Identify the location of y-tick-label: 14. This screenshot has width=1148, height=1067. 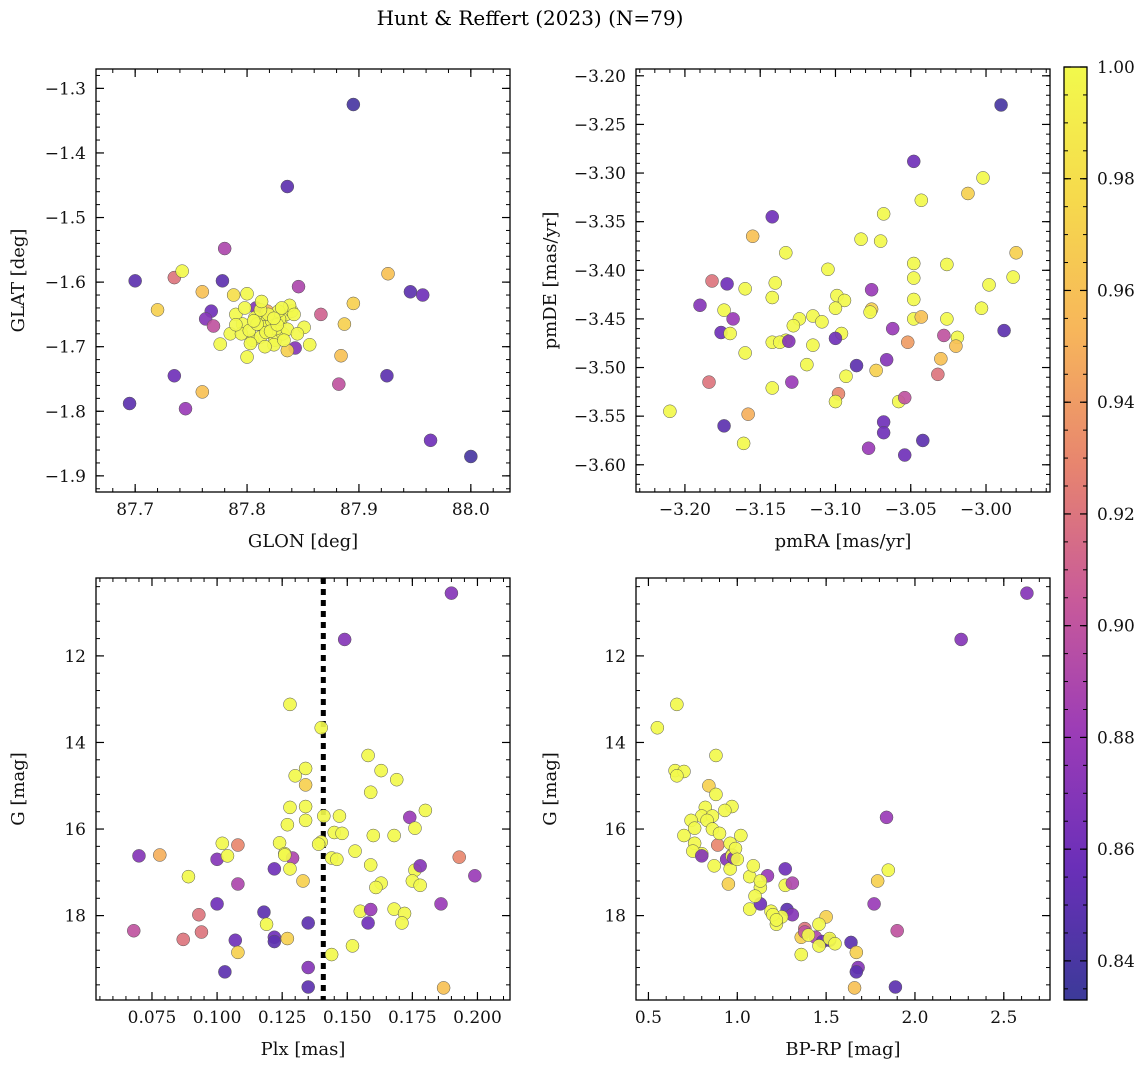
(615, 743).